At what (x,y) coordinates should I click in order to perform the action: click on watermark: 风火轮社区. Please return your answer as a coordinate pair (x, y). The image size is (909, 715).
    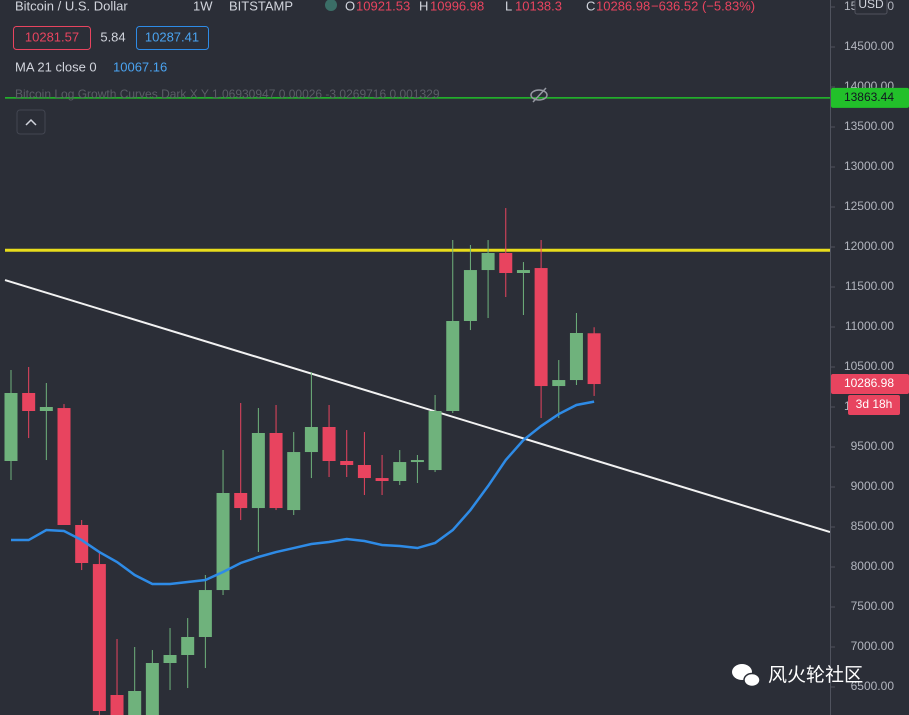
    Looking at the image, I should click on (797, 676).